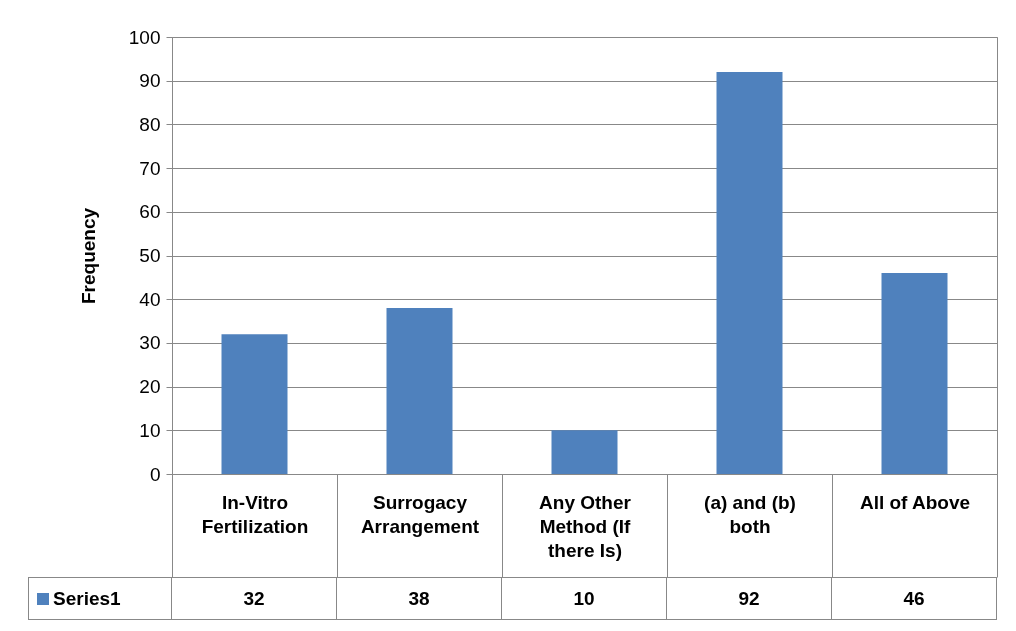  Describe the element at coordinates (155, 474) in the screenshot. I see `y-tick-label: 0` at that location.